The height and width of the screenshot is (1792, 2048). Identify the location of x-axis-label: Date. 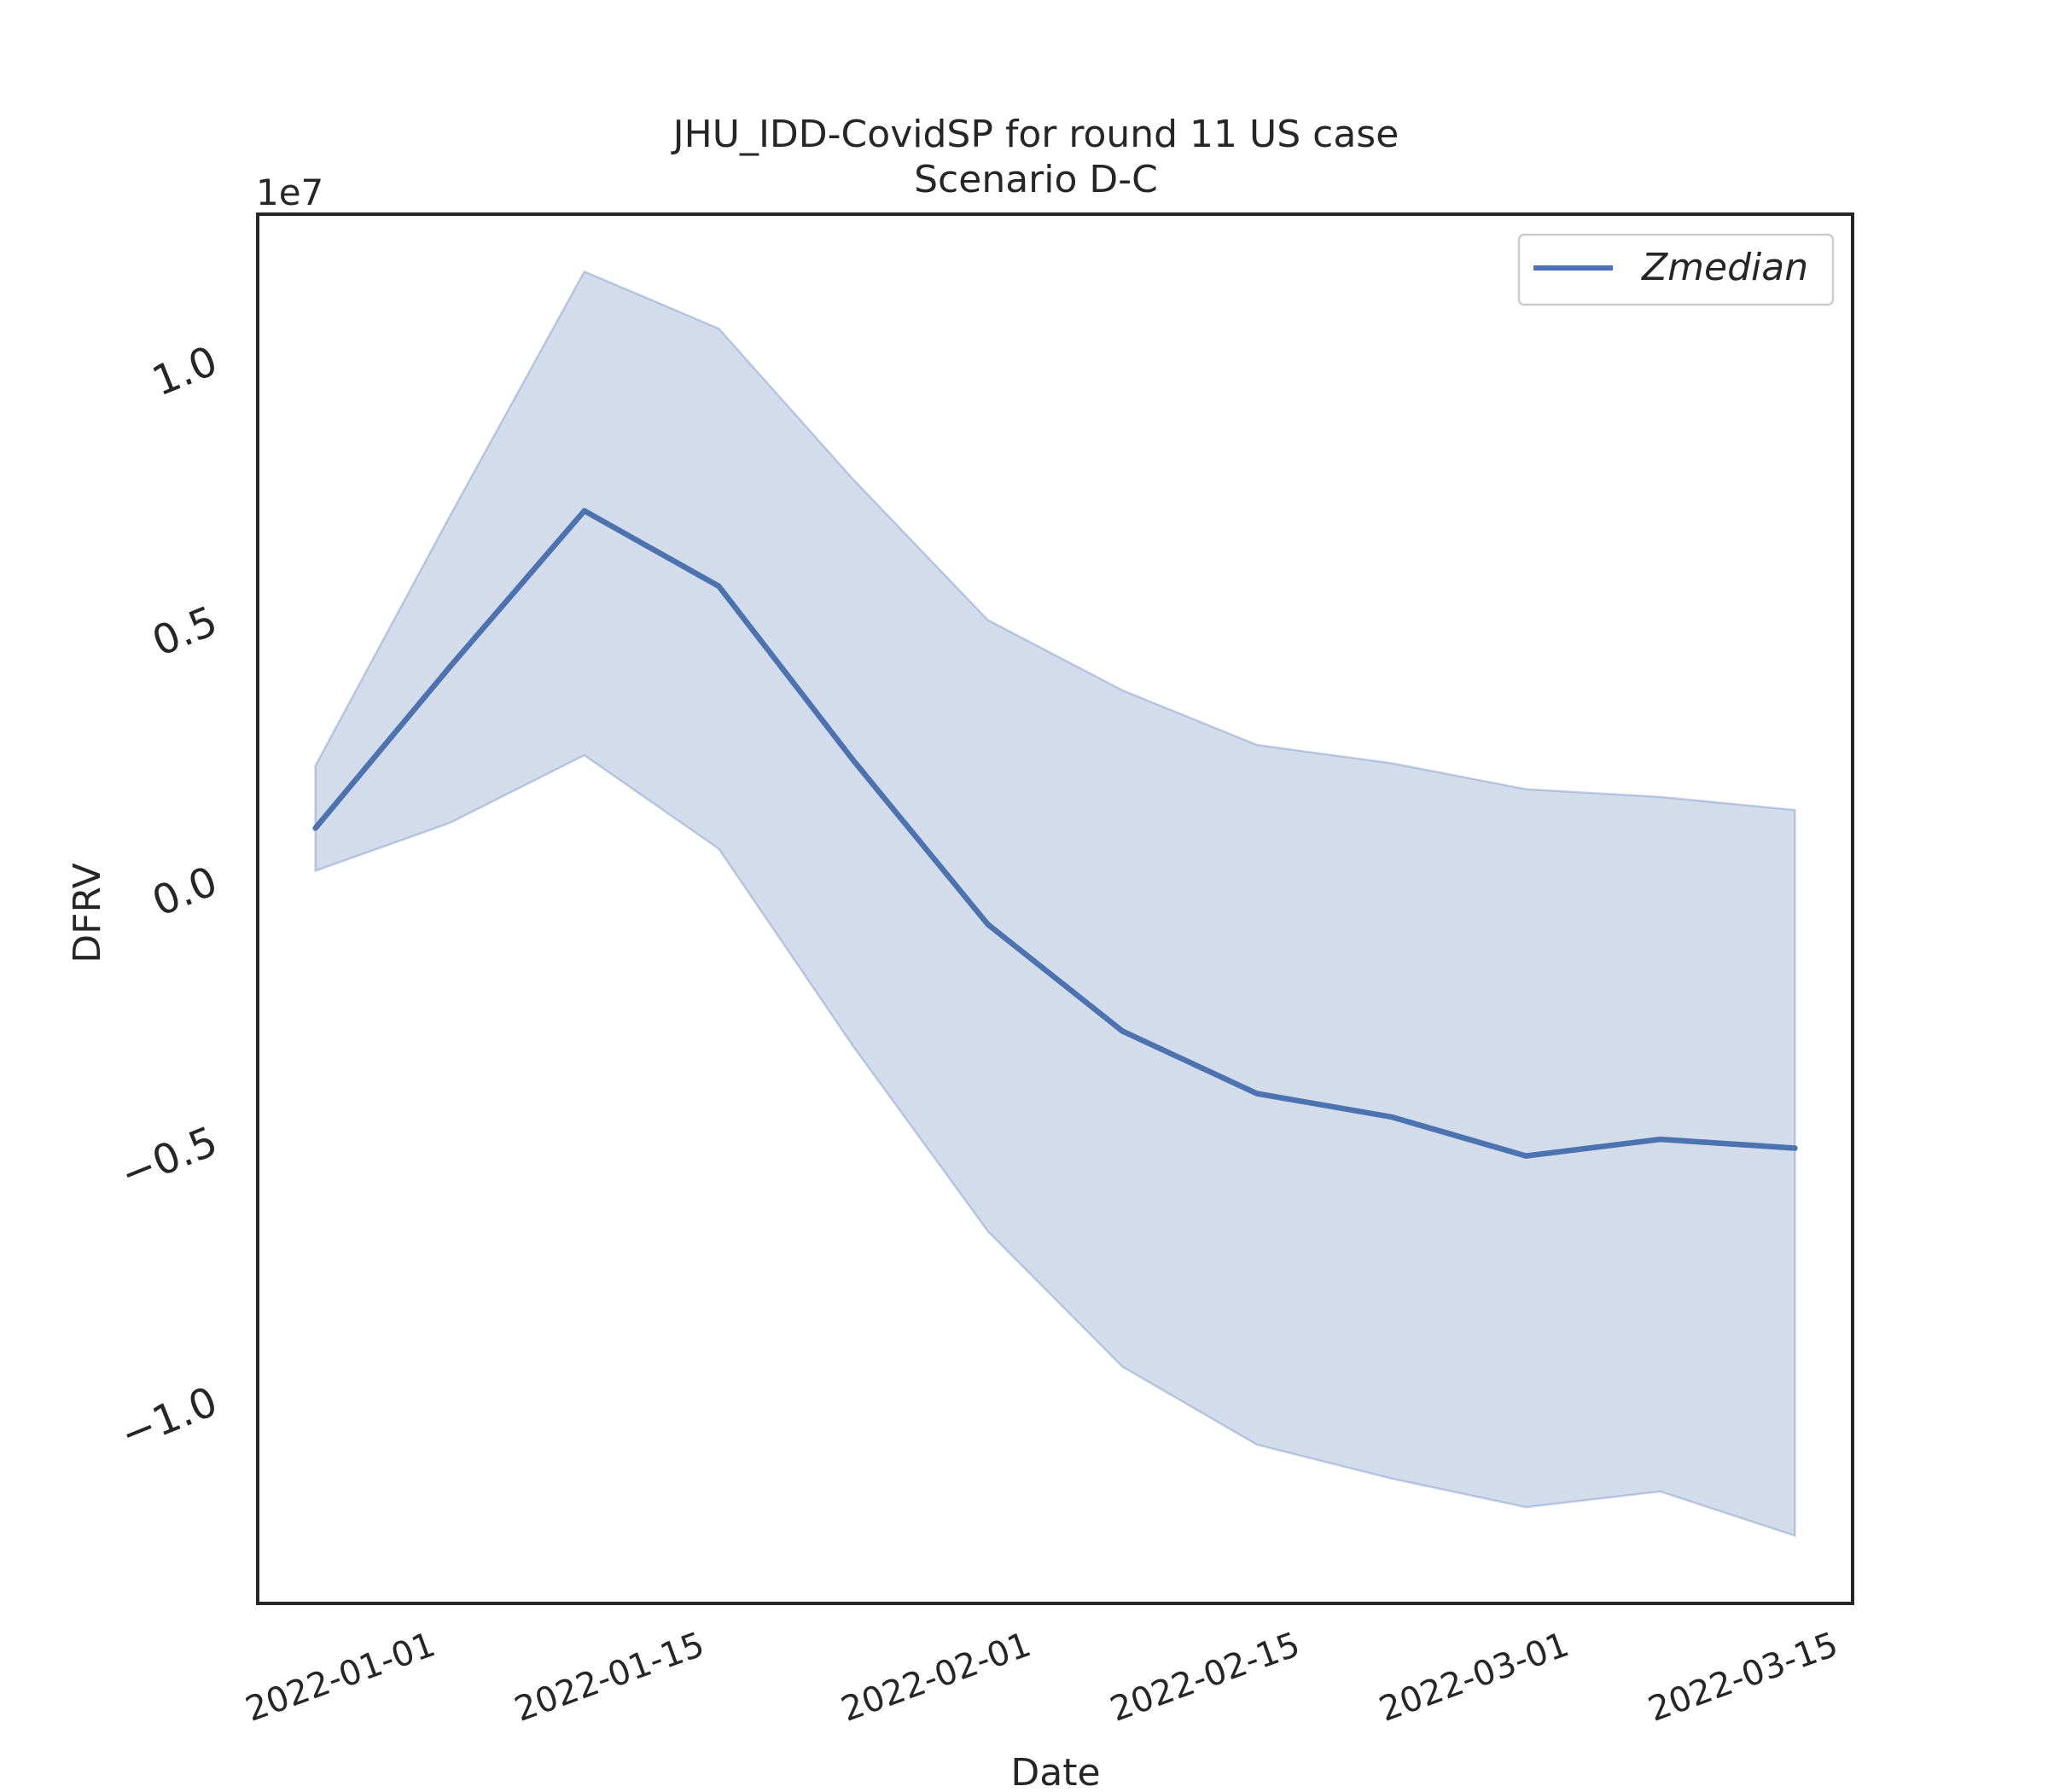
(1055, 1772).